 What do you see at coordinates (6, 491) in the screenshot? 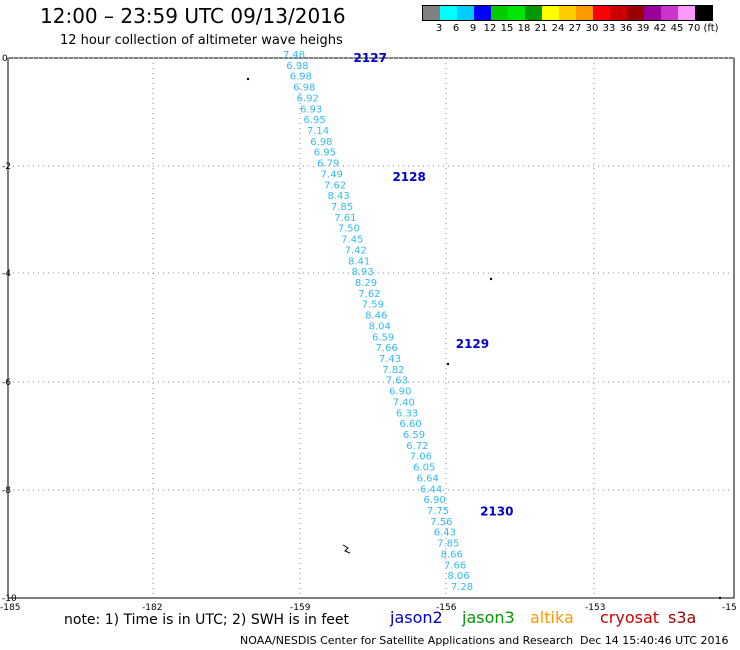
I see `y-tick-label: -8` at bounding box center [6, 491].